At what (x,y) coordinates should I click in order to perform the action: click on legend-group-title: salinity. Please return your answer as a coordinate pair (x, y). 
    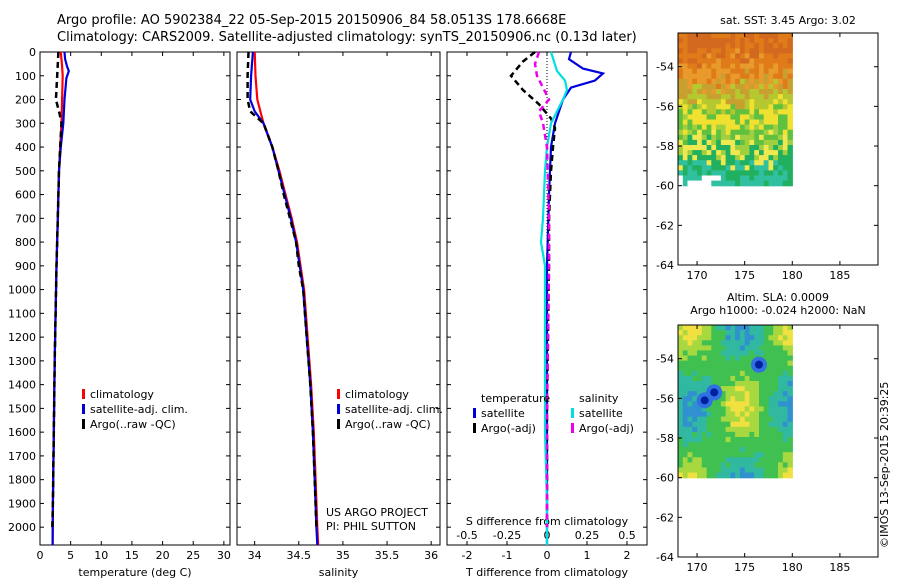
    Looking at the image, I should click on (599, 398).